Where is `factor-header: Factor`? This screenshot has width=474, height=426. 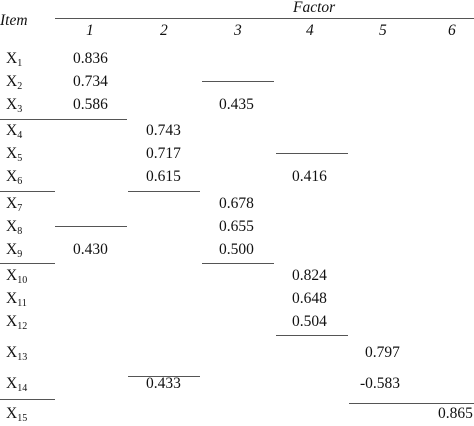 factor-header: Factor is located at coordinates (314, 8).